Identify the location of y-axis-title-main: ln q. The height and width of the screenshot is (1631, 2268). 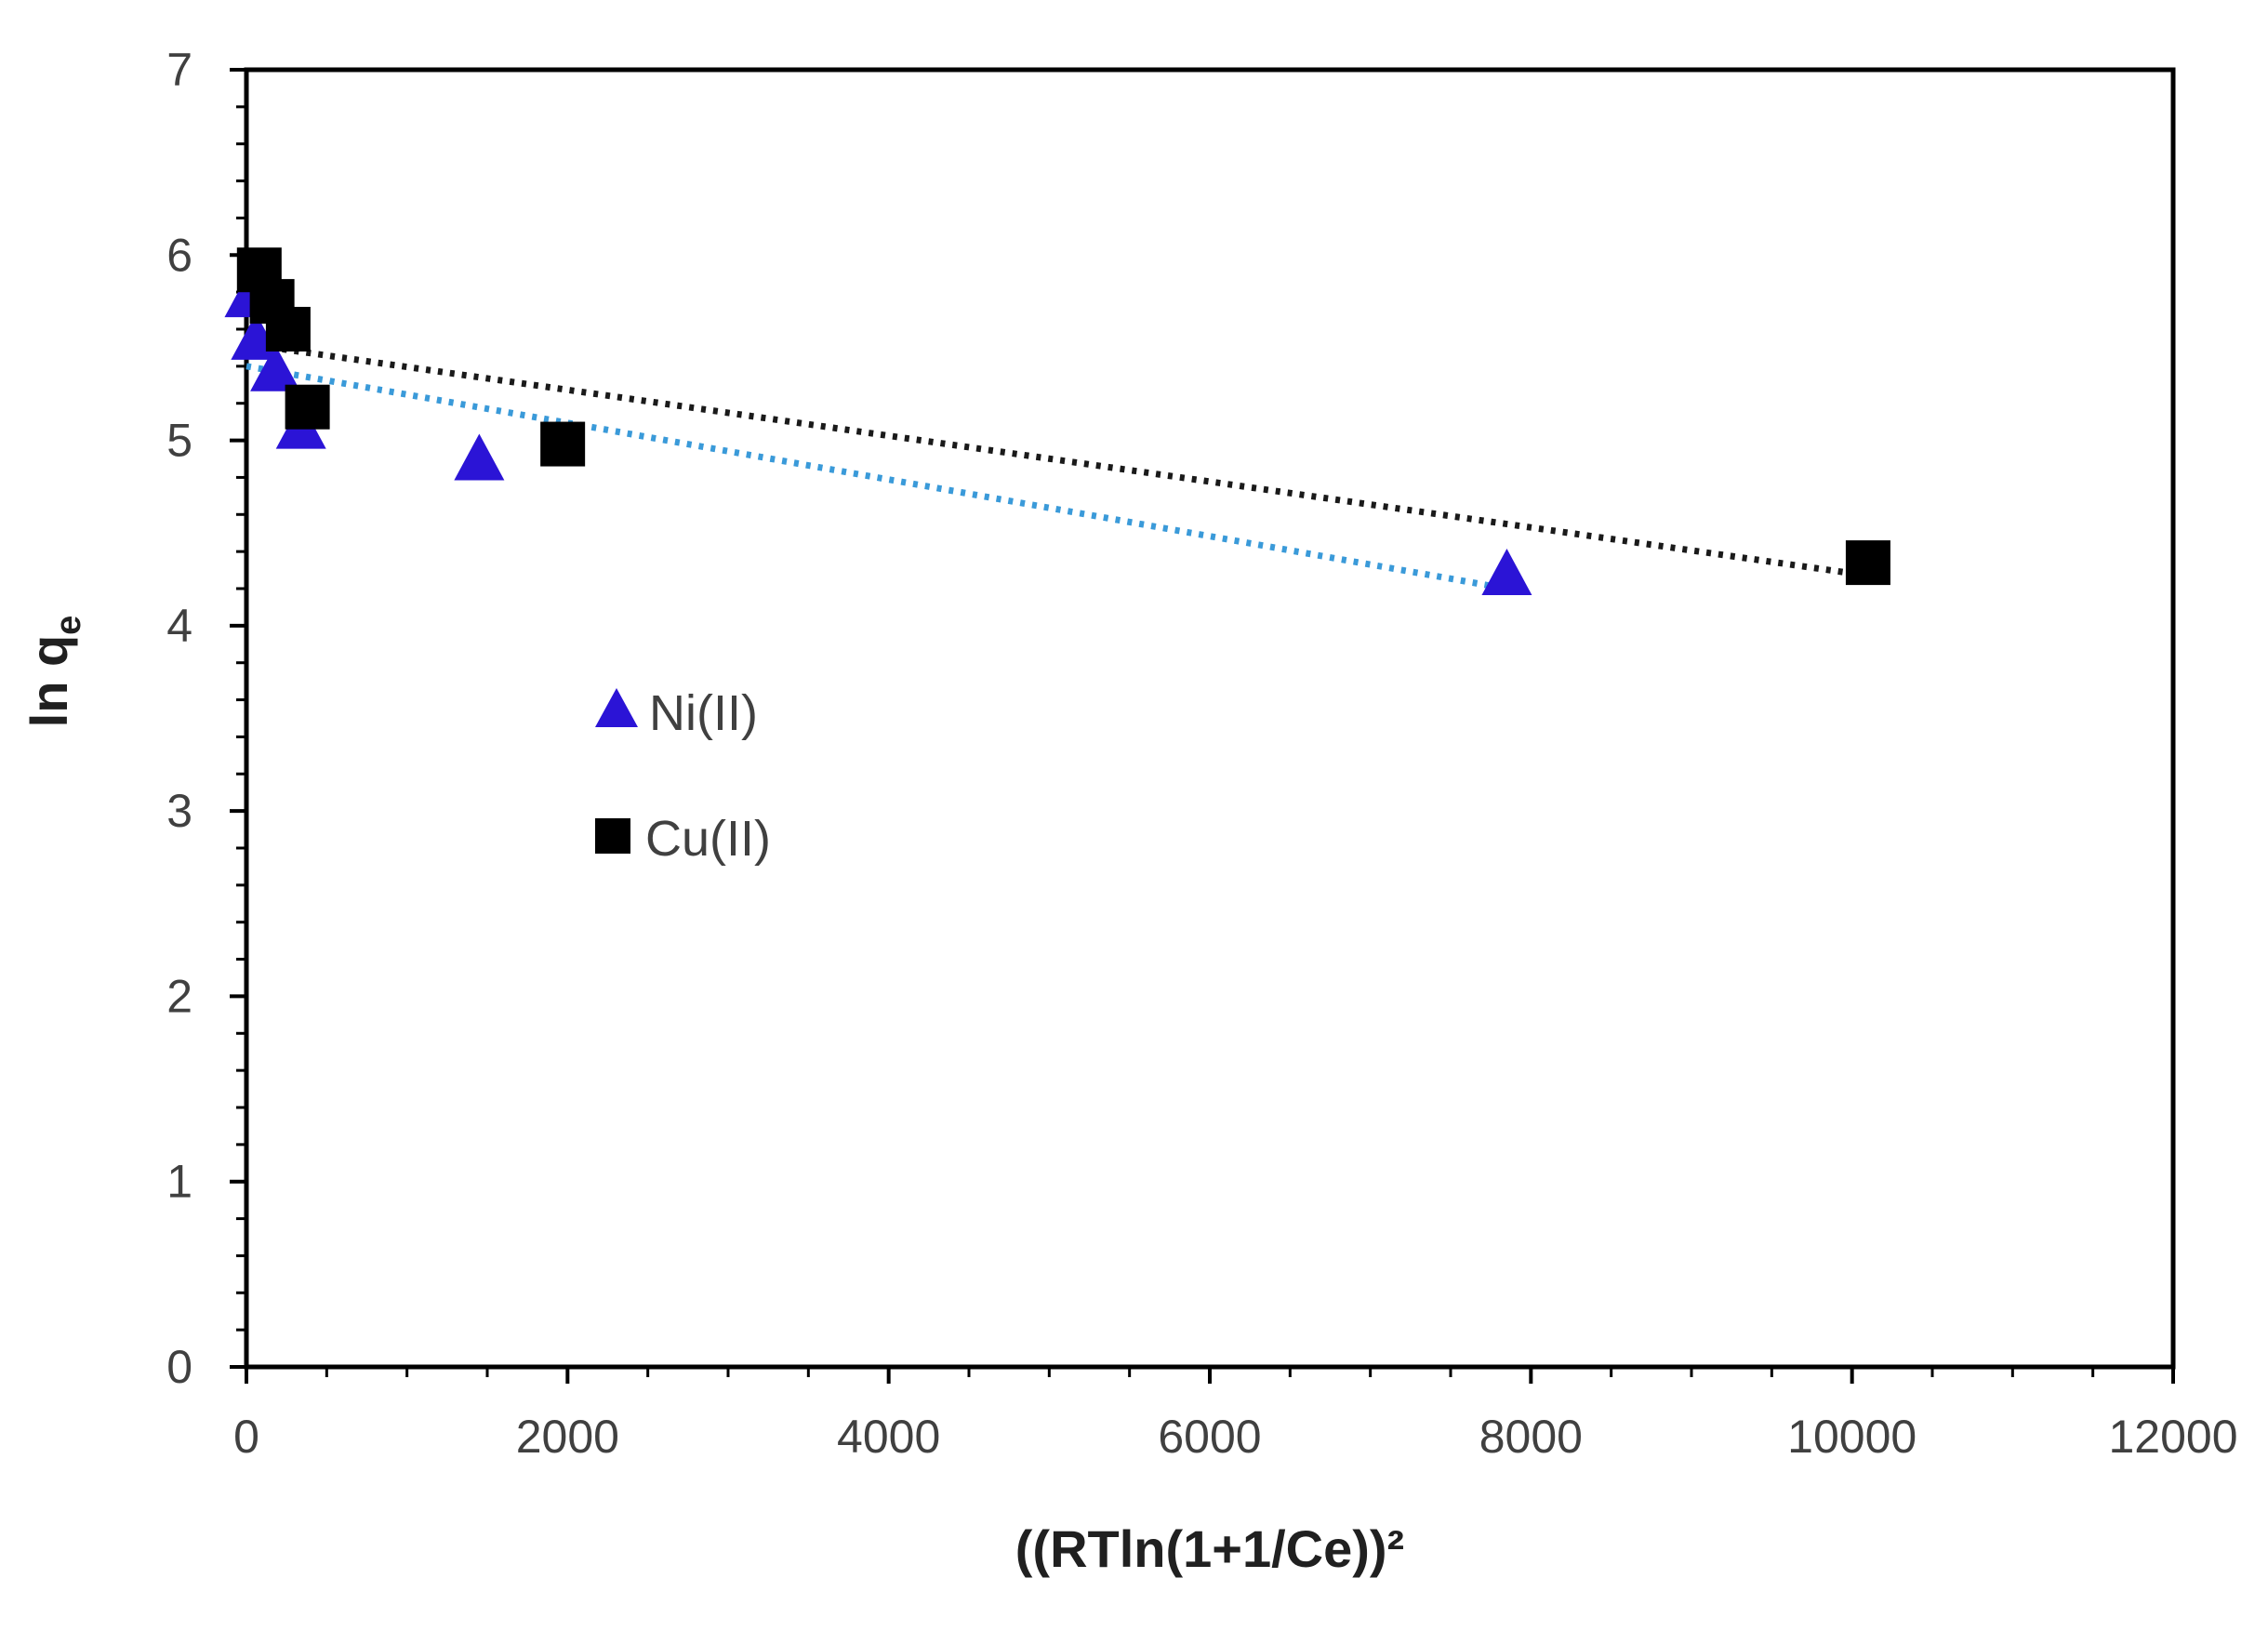
(49, 681).